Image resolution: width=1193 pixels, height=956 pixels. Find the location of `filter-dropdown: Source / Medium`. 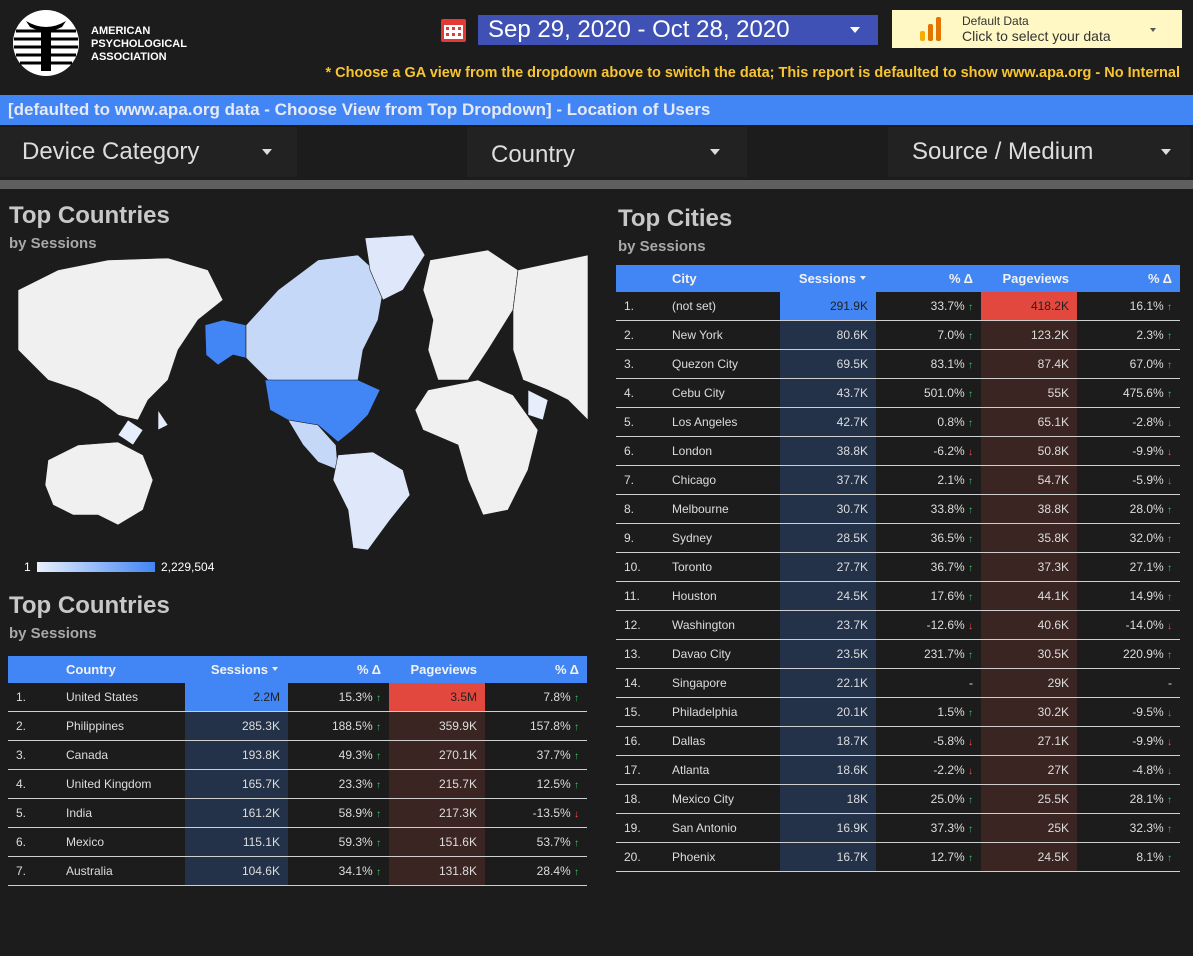

filter-dropdown: Source / Medium is located at coordinates (1039, 152).